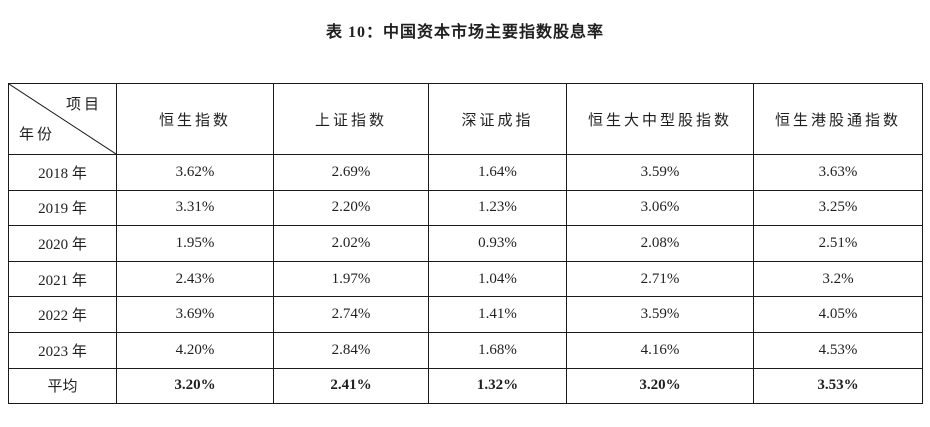 Image resolution: width=930 pixels, height=427 pixels. I want to click on value-cell: 4.20%, so click(195, 350).